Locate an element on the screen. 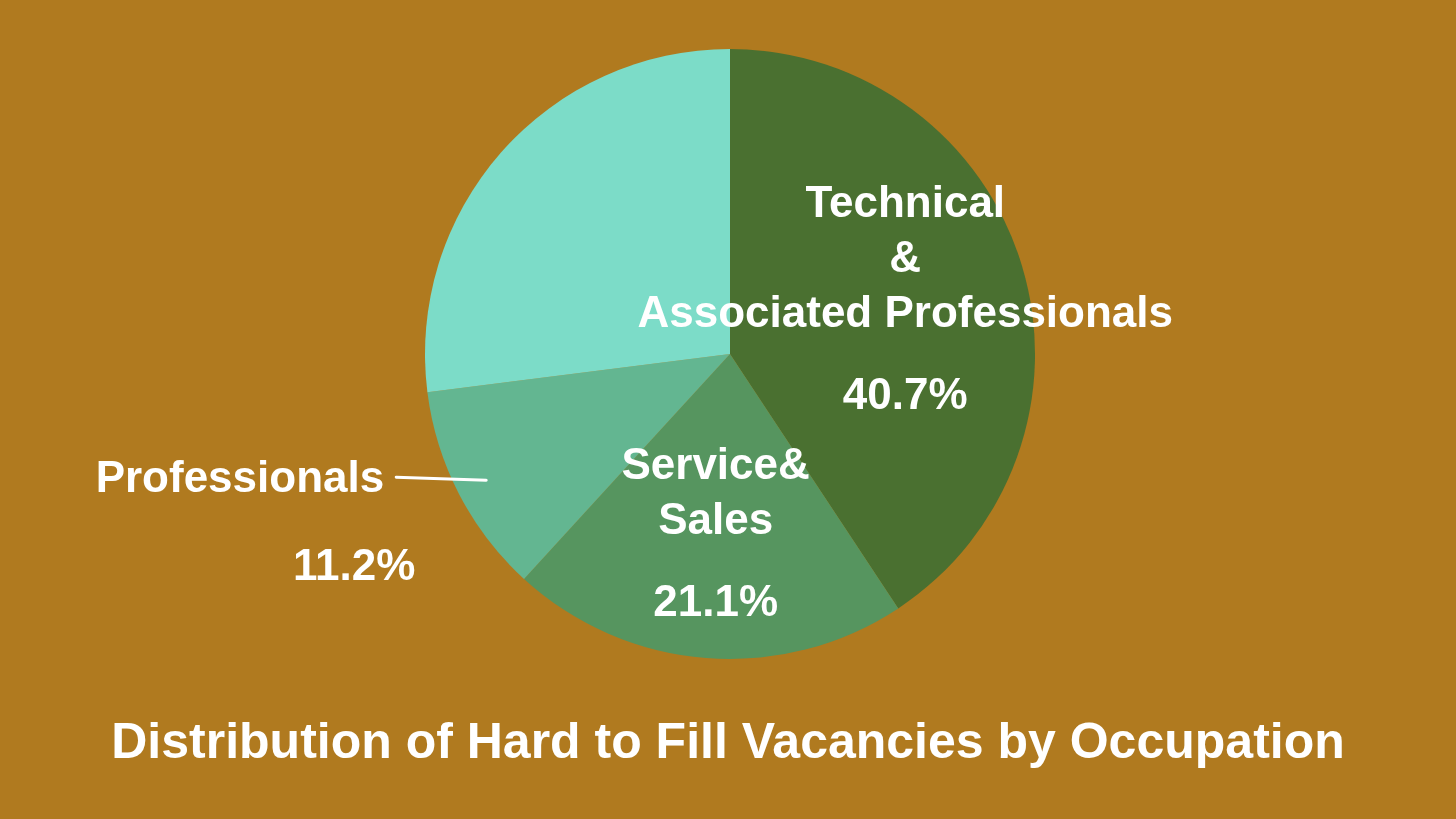 The height and width of the screenshot is (819, 1456). slice-label: Professionals is located at coordinates (240, 477).